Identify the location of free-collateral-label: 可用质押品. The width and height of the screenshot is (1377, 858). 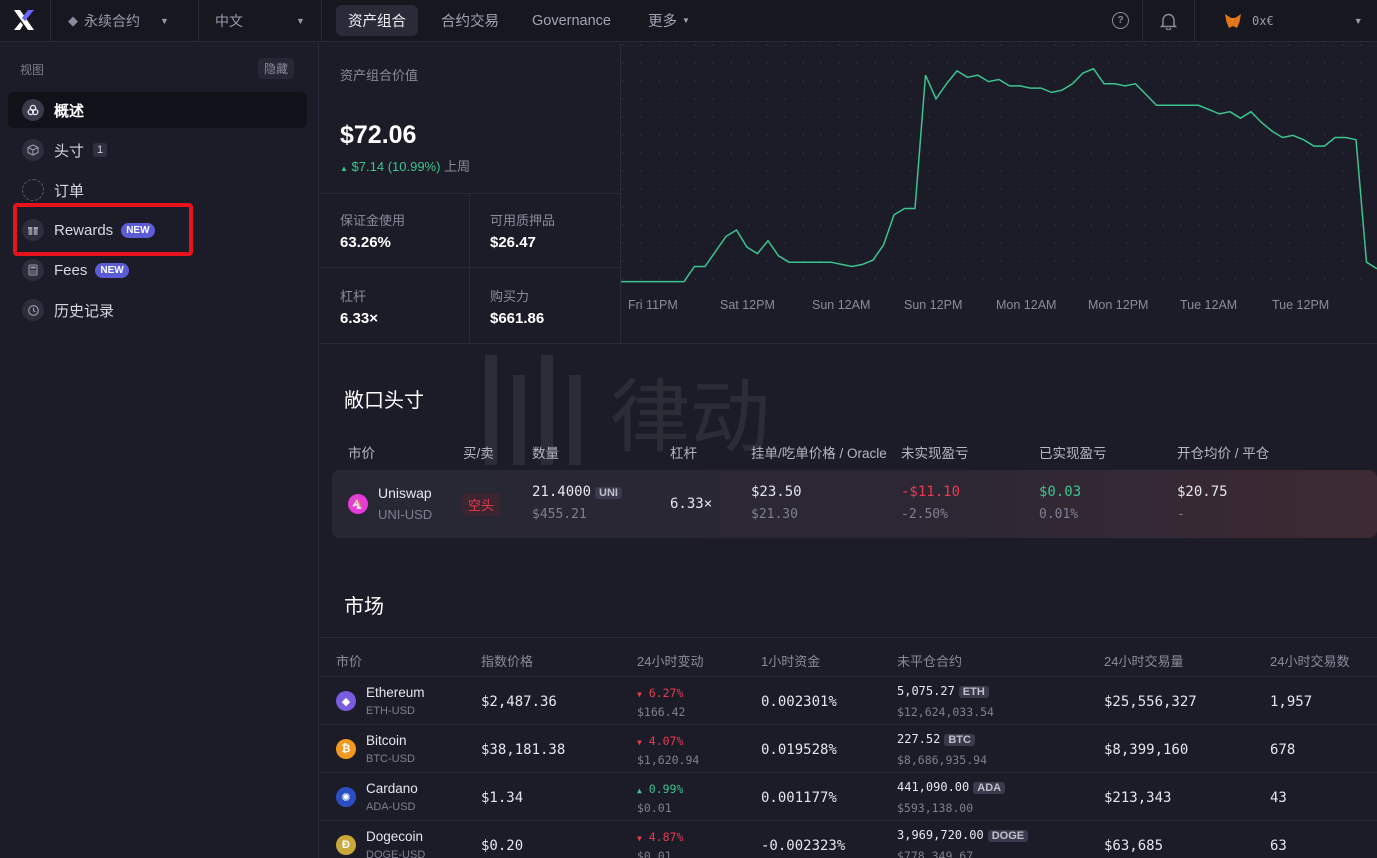
(523, 220).